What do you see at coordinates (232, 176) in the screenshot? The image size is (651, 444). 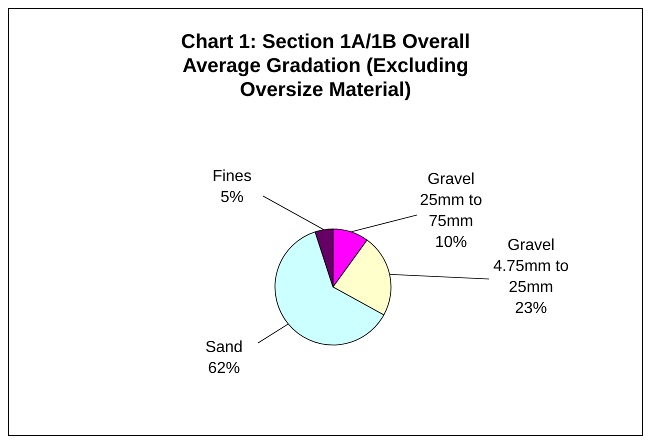 I see `slice-label: Fines` at bounding box center [232, 176].